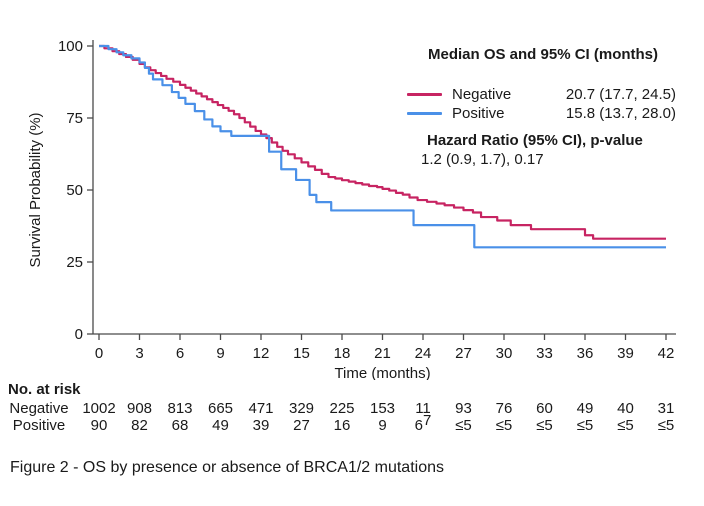  What do you see at coordinates (139, 353) in the screenshot?
I see `x-tick-label: 3` at bounding box center [139, 353].